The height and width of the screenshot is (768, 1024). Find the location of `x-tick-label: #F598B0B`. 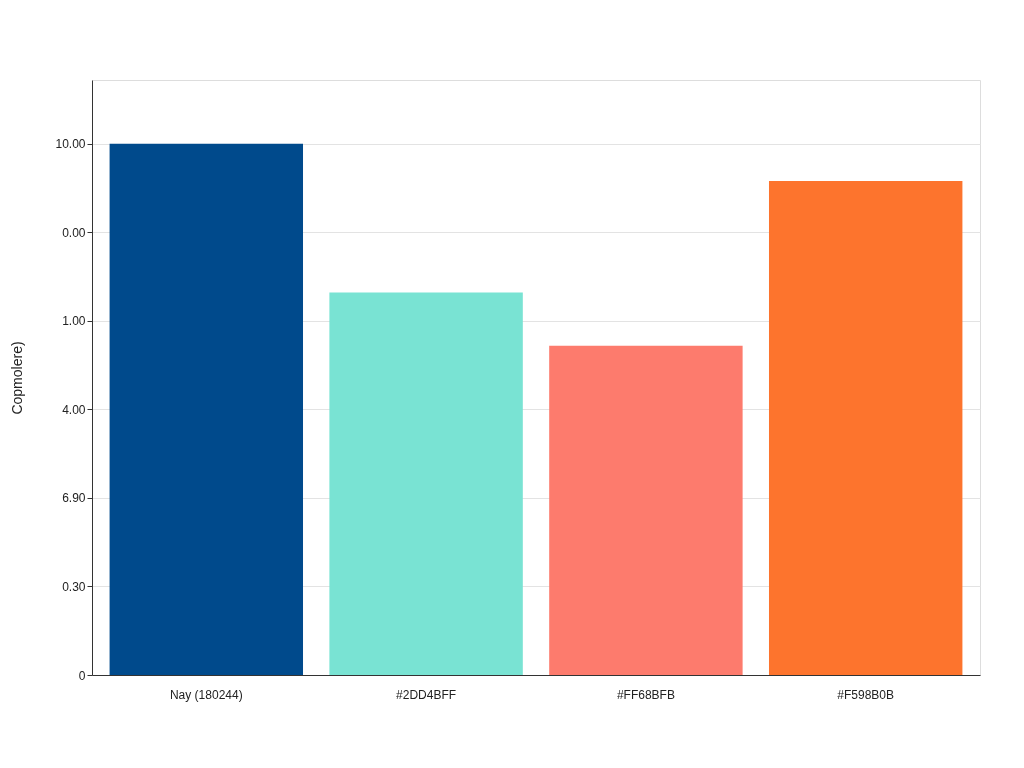

x-tick-label: #F598B0B is located at coordinates (866, 694).